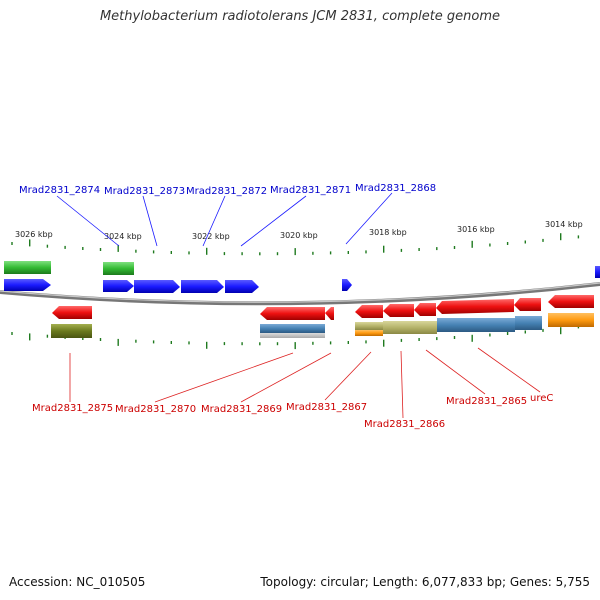 The height and width of the screenshot is (600, 600). I want to click on gene-label-reverse: Mrad2831_2875, so click(72, 408).